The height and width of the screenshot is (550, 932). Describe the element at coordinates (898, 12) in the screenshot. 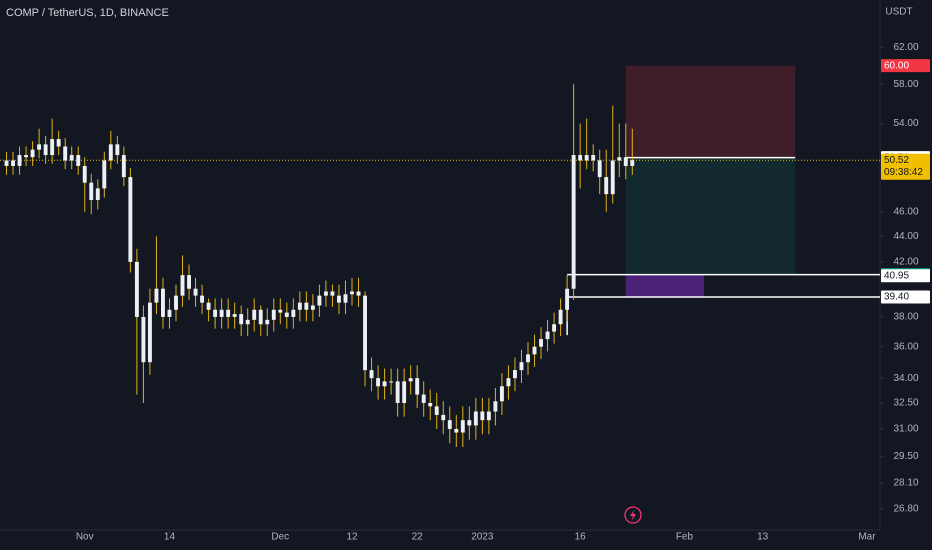

I see `y-unit: USDT` at that location.